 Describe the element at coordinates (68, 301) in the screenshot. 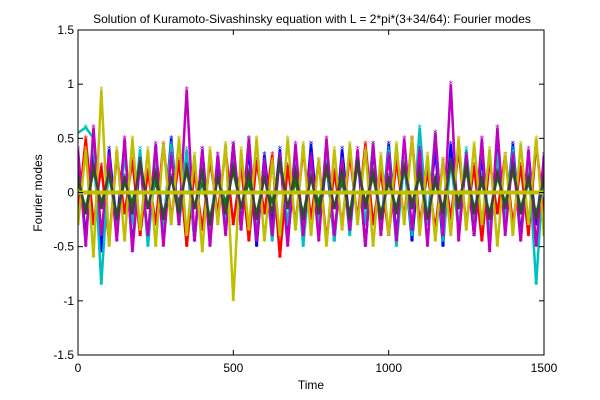

I see `y-tick-label: -1` at that location.